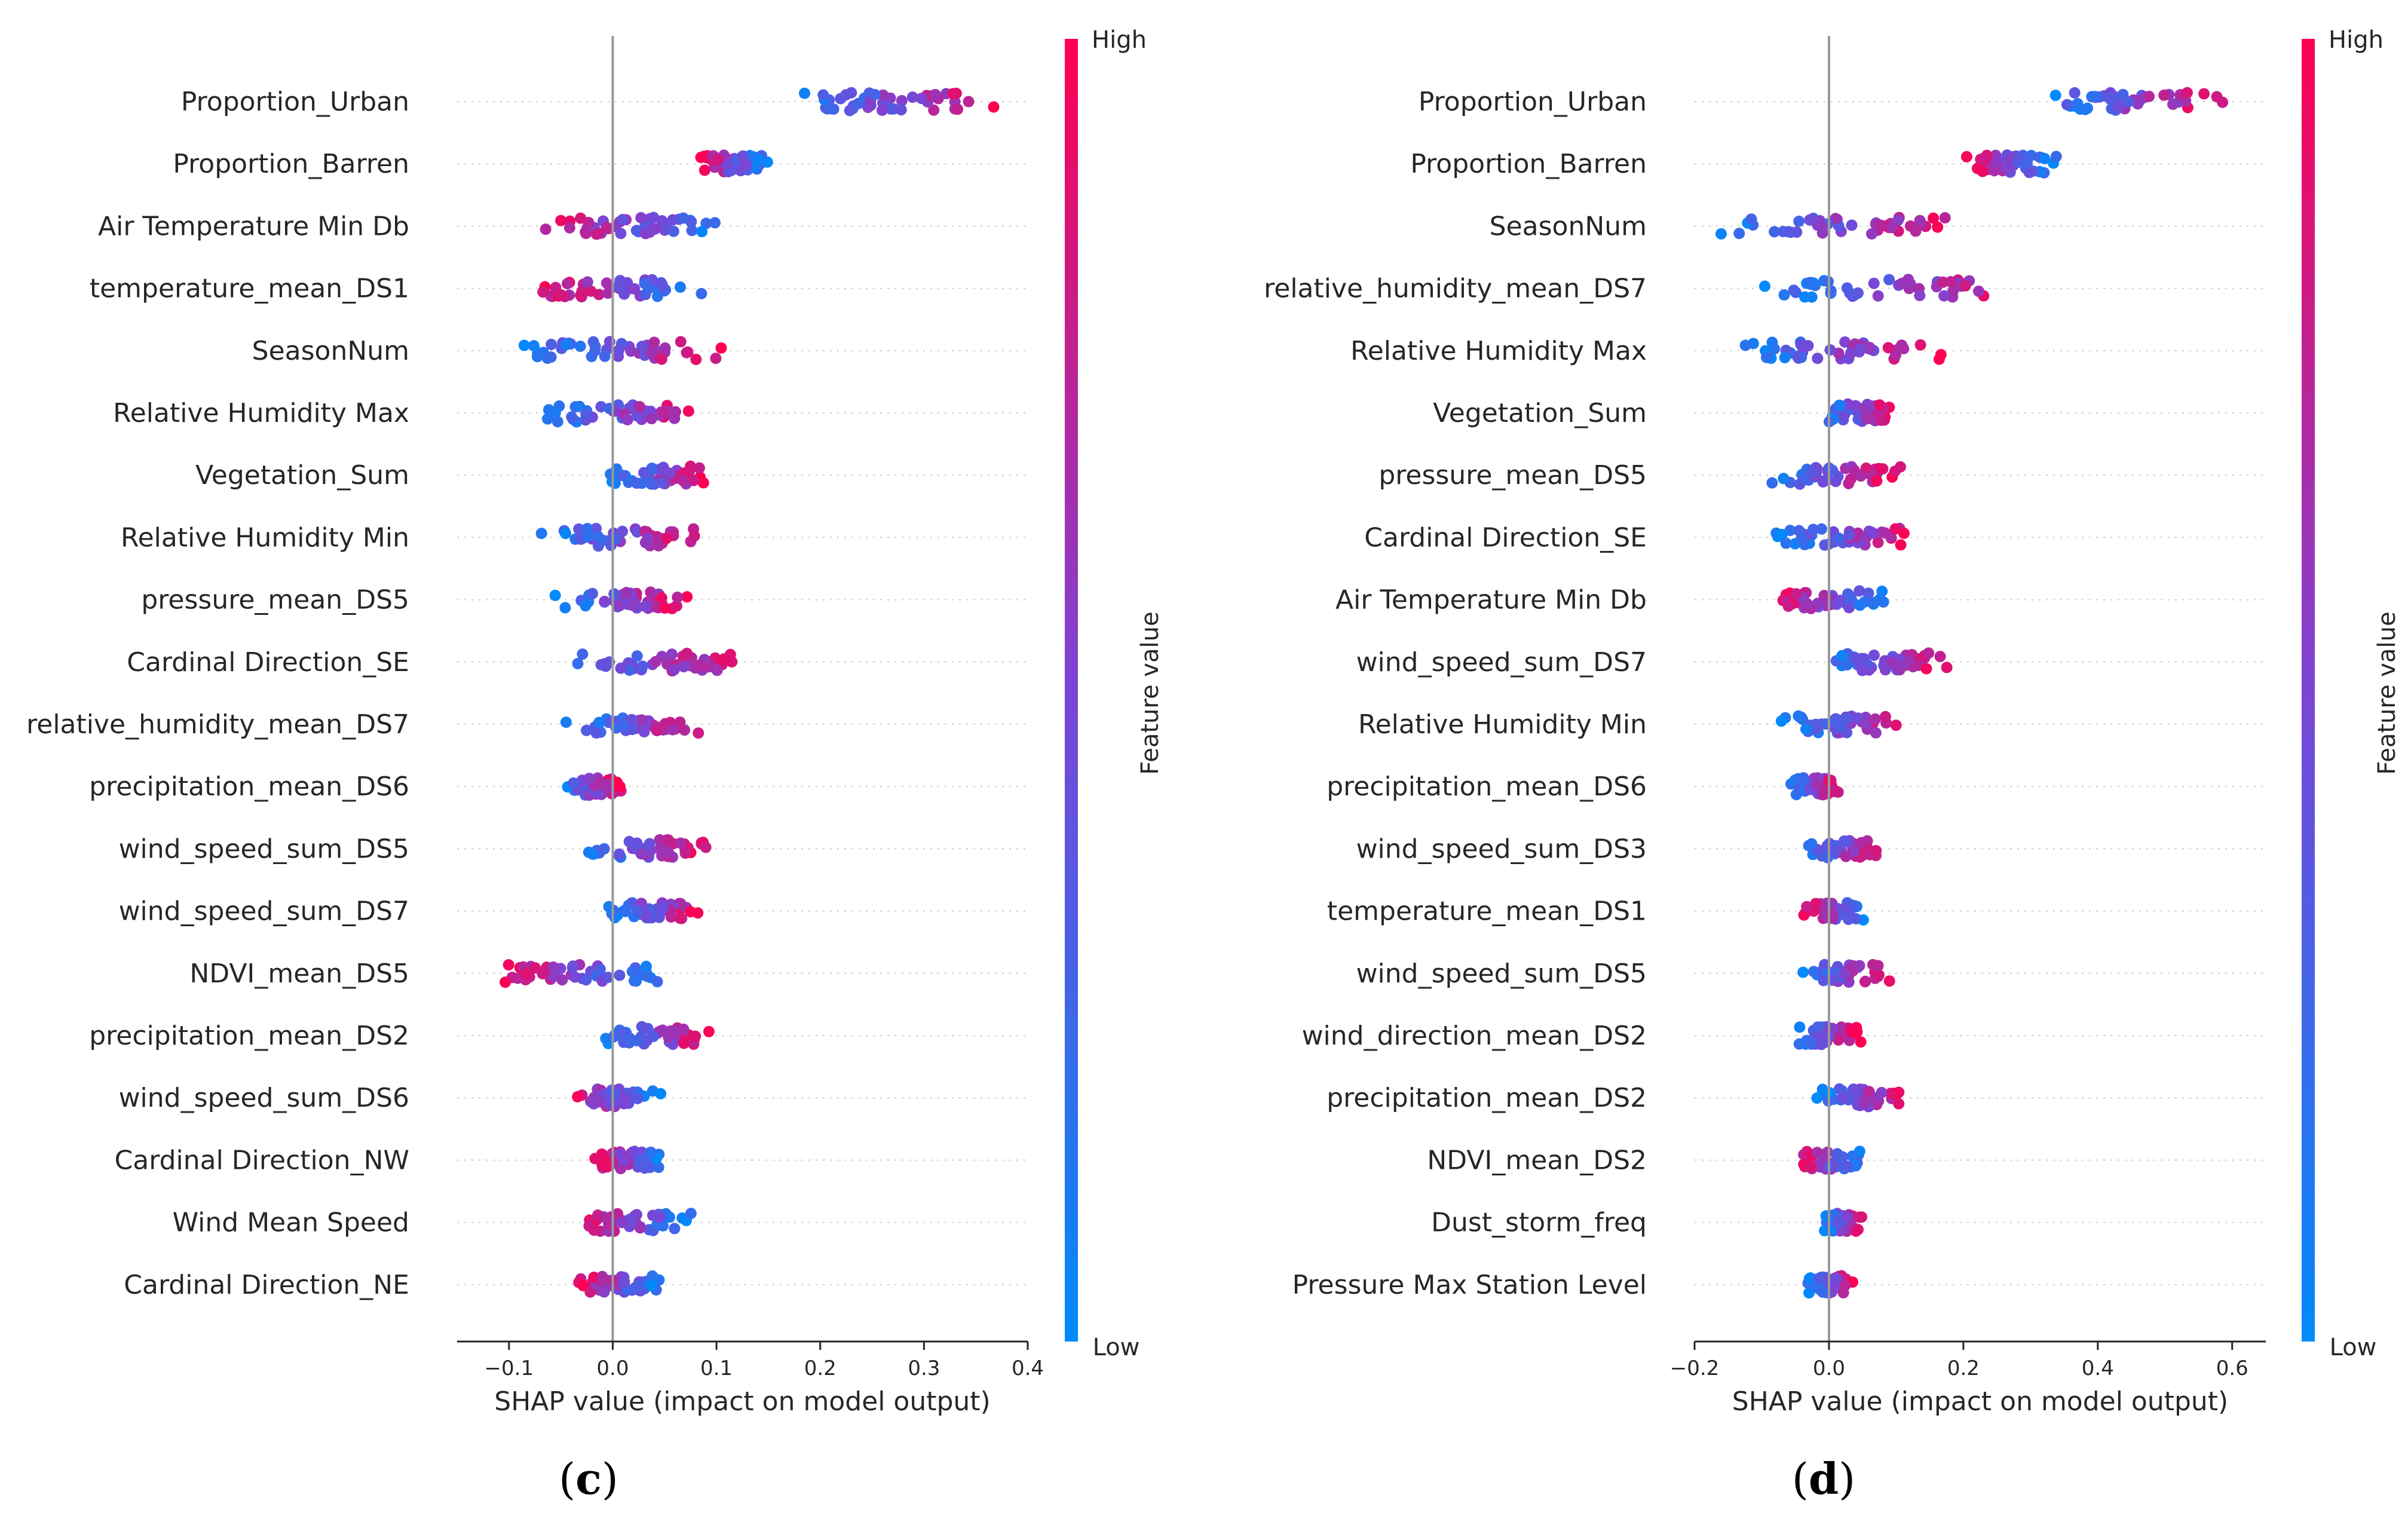 The height and width of the screenshot is (1519, 2408). Describe the element at coordinates (253, 226) in the screenshot. I see `panel-c-feature-label: Air Temperature Min Db` at that location.